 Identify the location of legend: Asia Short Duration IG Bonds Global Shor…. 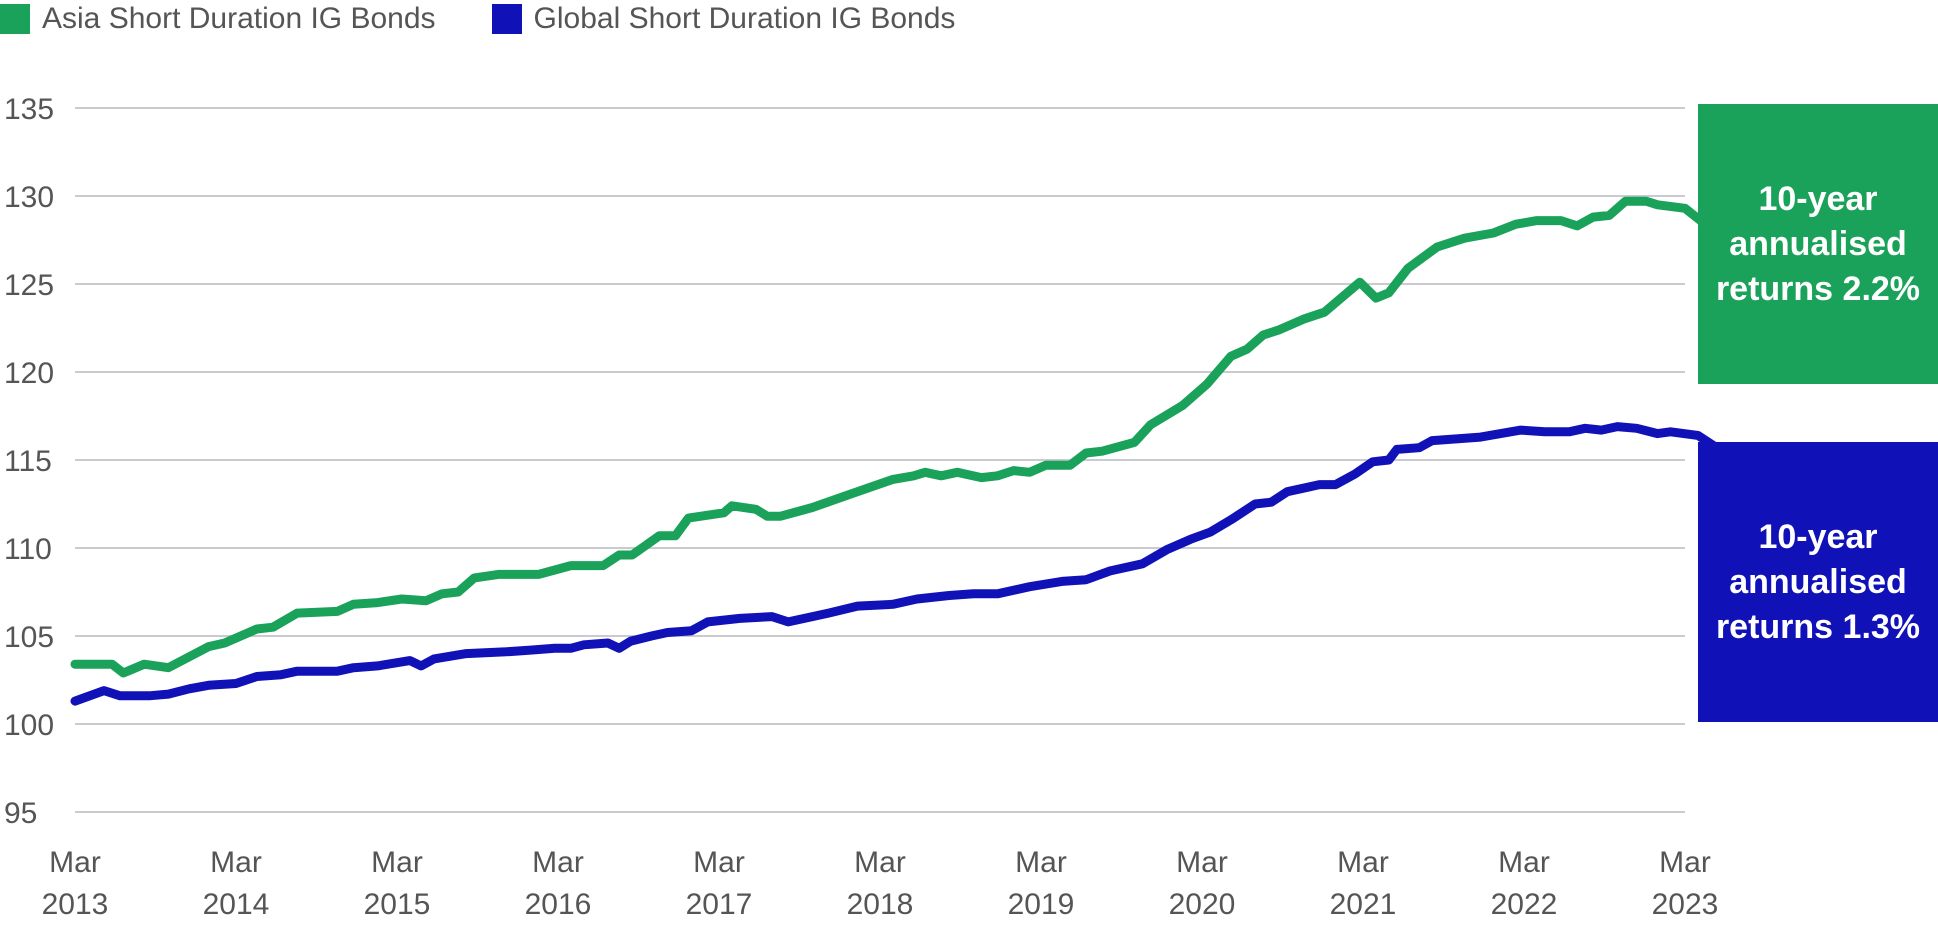
(505, 19).